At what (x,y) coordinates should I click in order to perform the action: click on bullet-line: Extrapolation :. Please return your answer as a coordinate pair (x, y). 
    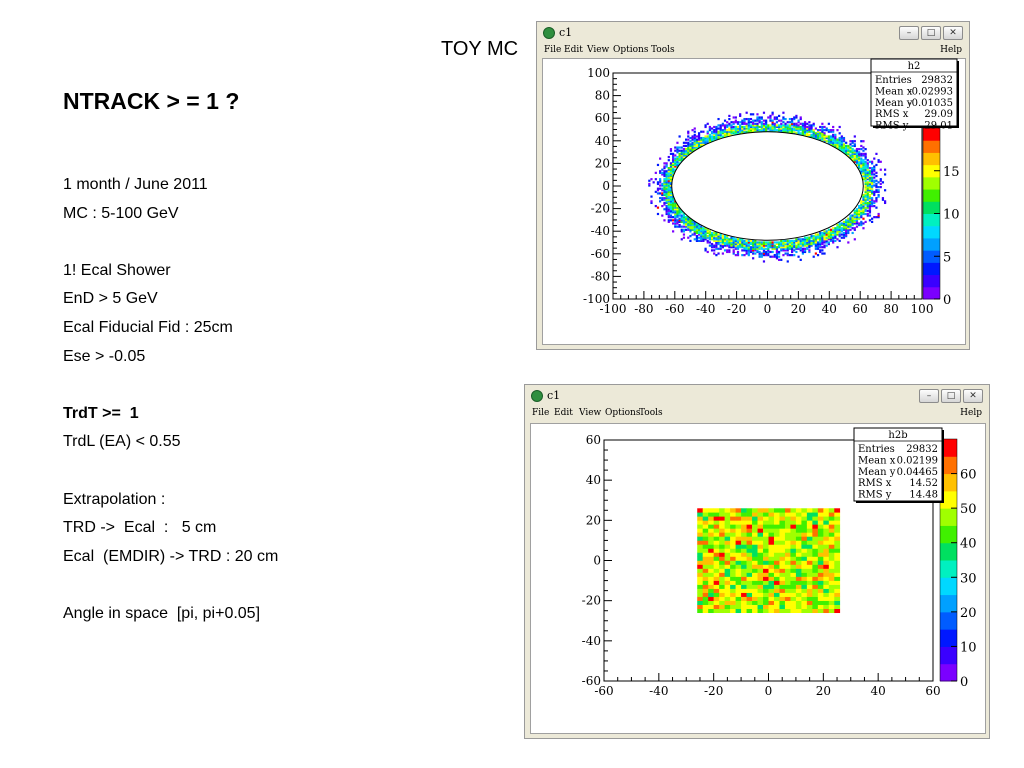
    Looking at the image, I should click on (114, 499).